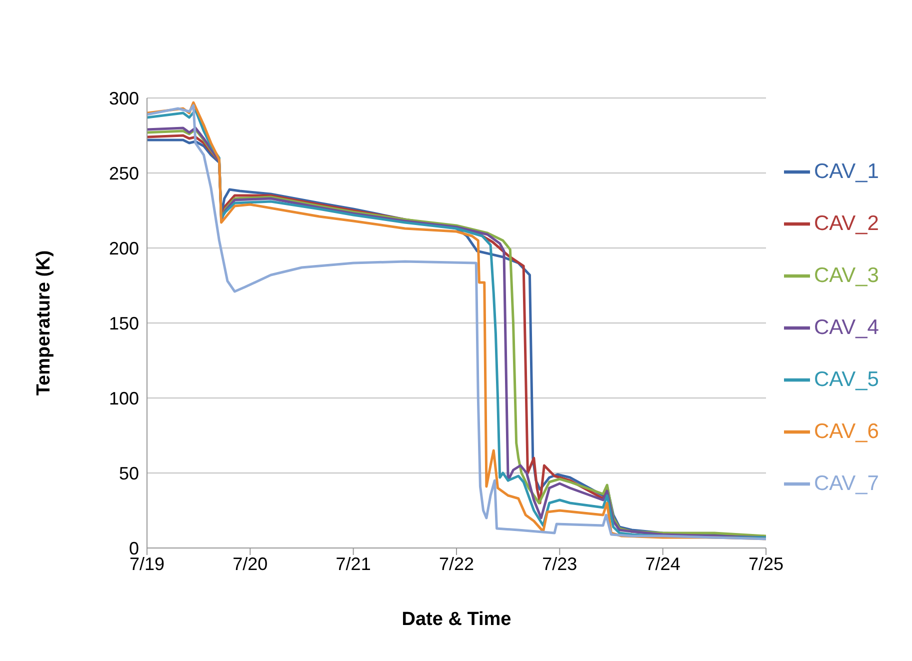  What do you see at coordinates (123, 248) in the screenshot?
I see `y-tick-label: 200` at bounding box center [123, 248].